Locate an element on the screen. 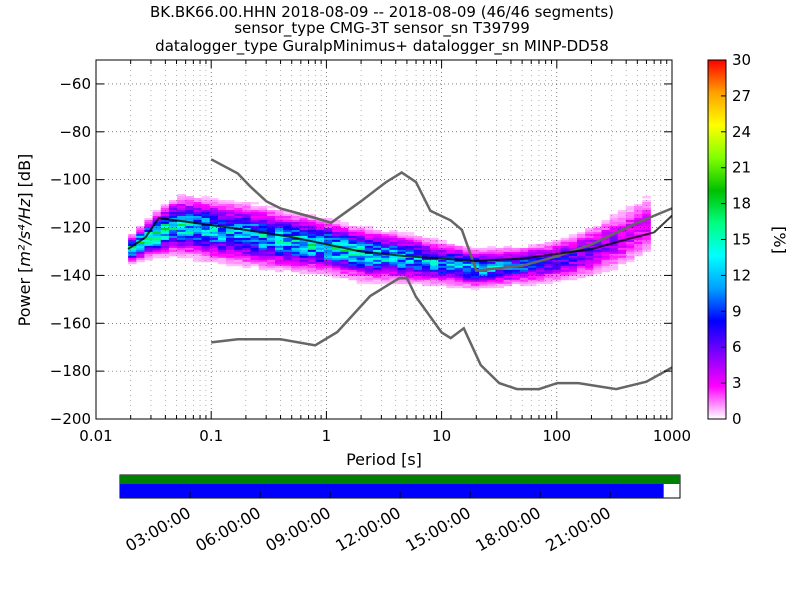  x-tick-label: 10 is located at coordinates (441, 436).